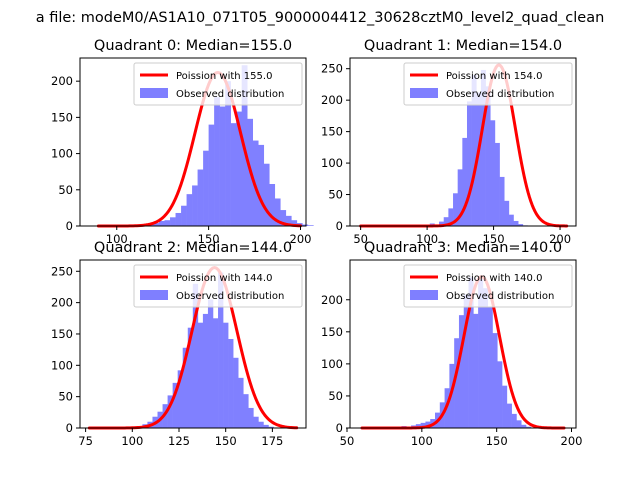 This screenshot has width=640, height=480. What do you see at coordinates (272, 441) in the screenshot?
I see `x-tick-label: 175` at bounding box center [272, 441].